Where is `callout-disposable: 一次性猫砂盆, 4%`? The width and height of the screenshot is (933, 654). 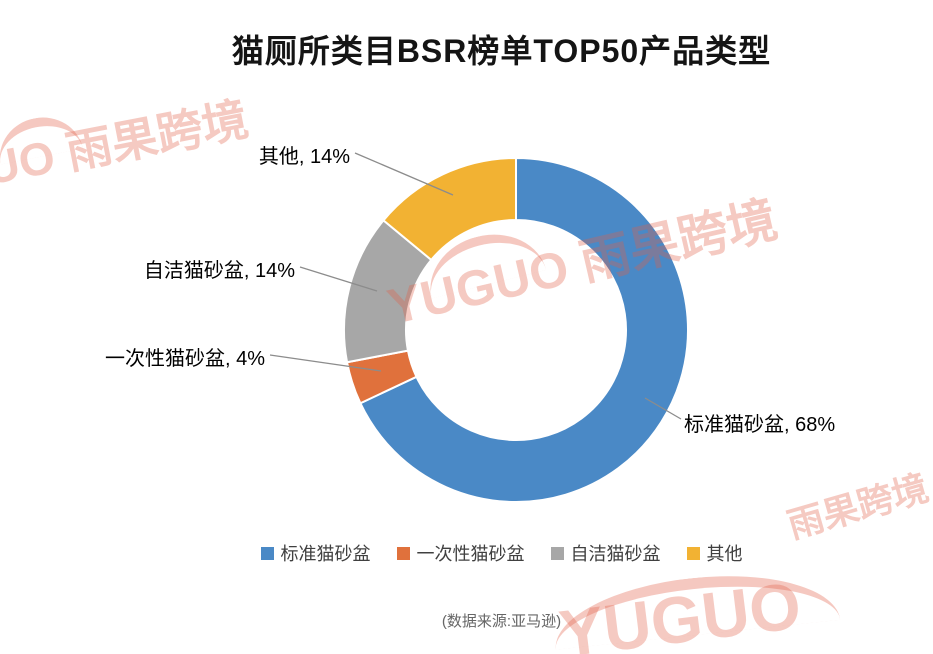
callout-disposable: 一次性猫砂盆, 4% is located at coordinates (184, 359).